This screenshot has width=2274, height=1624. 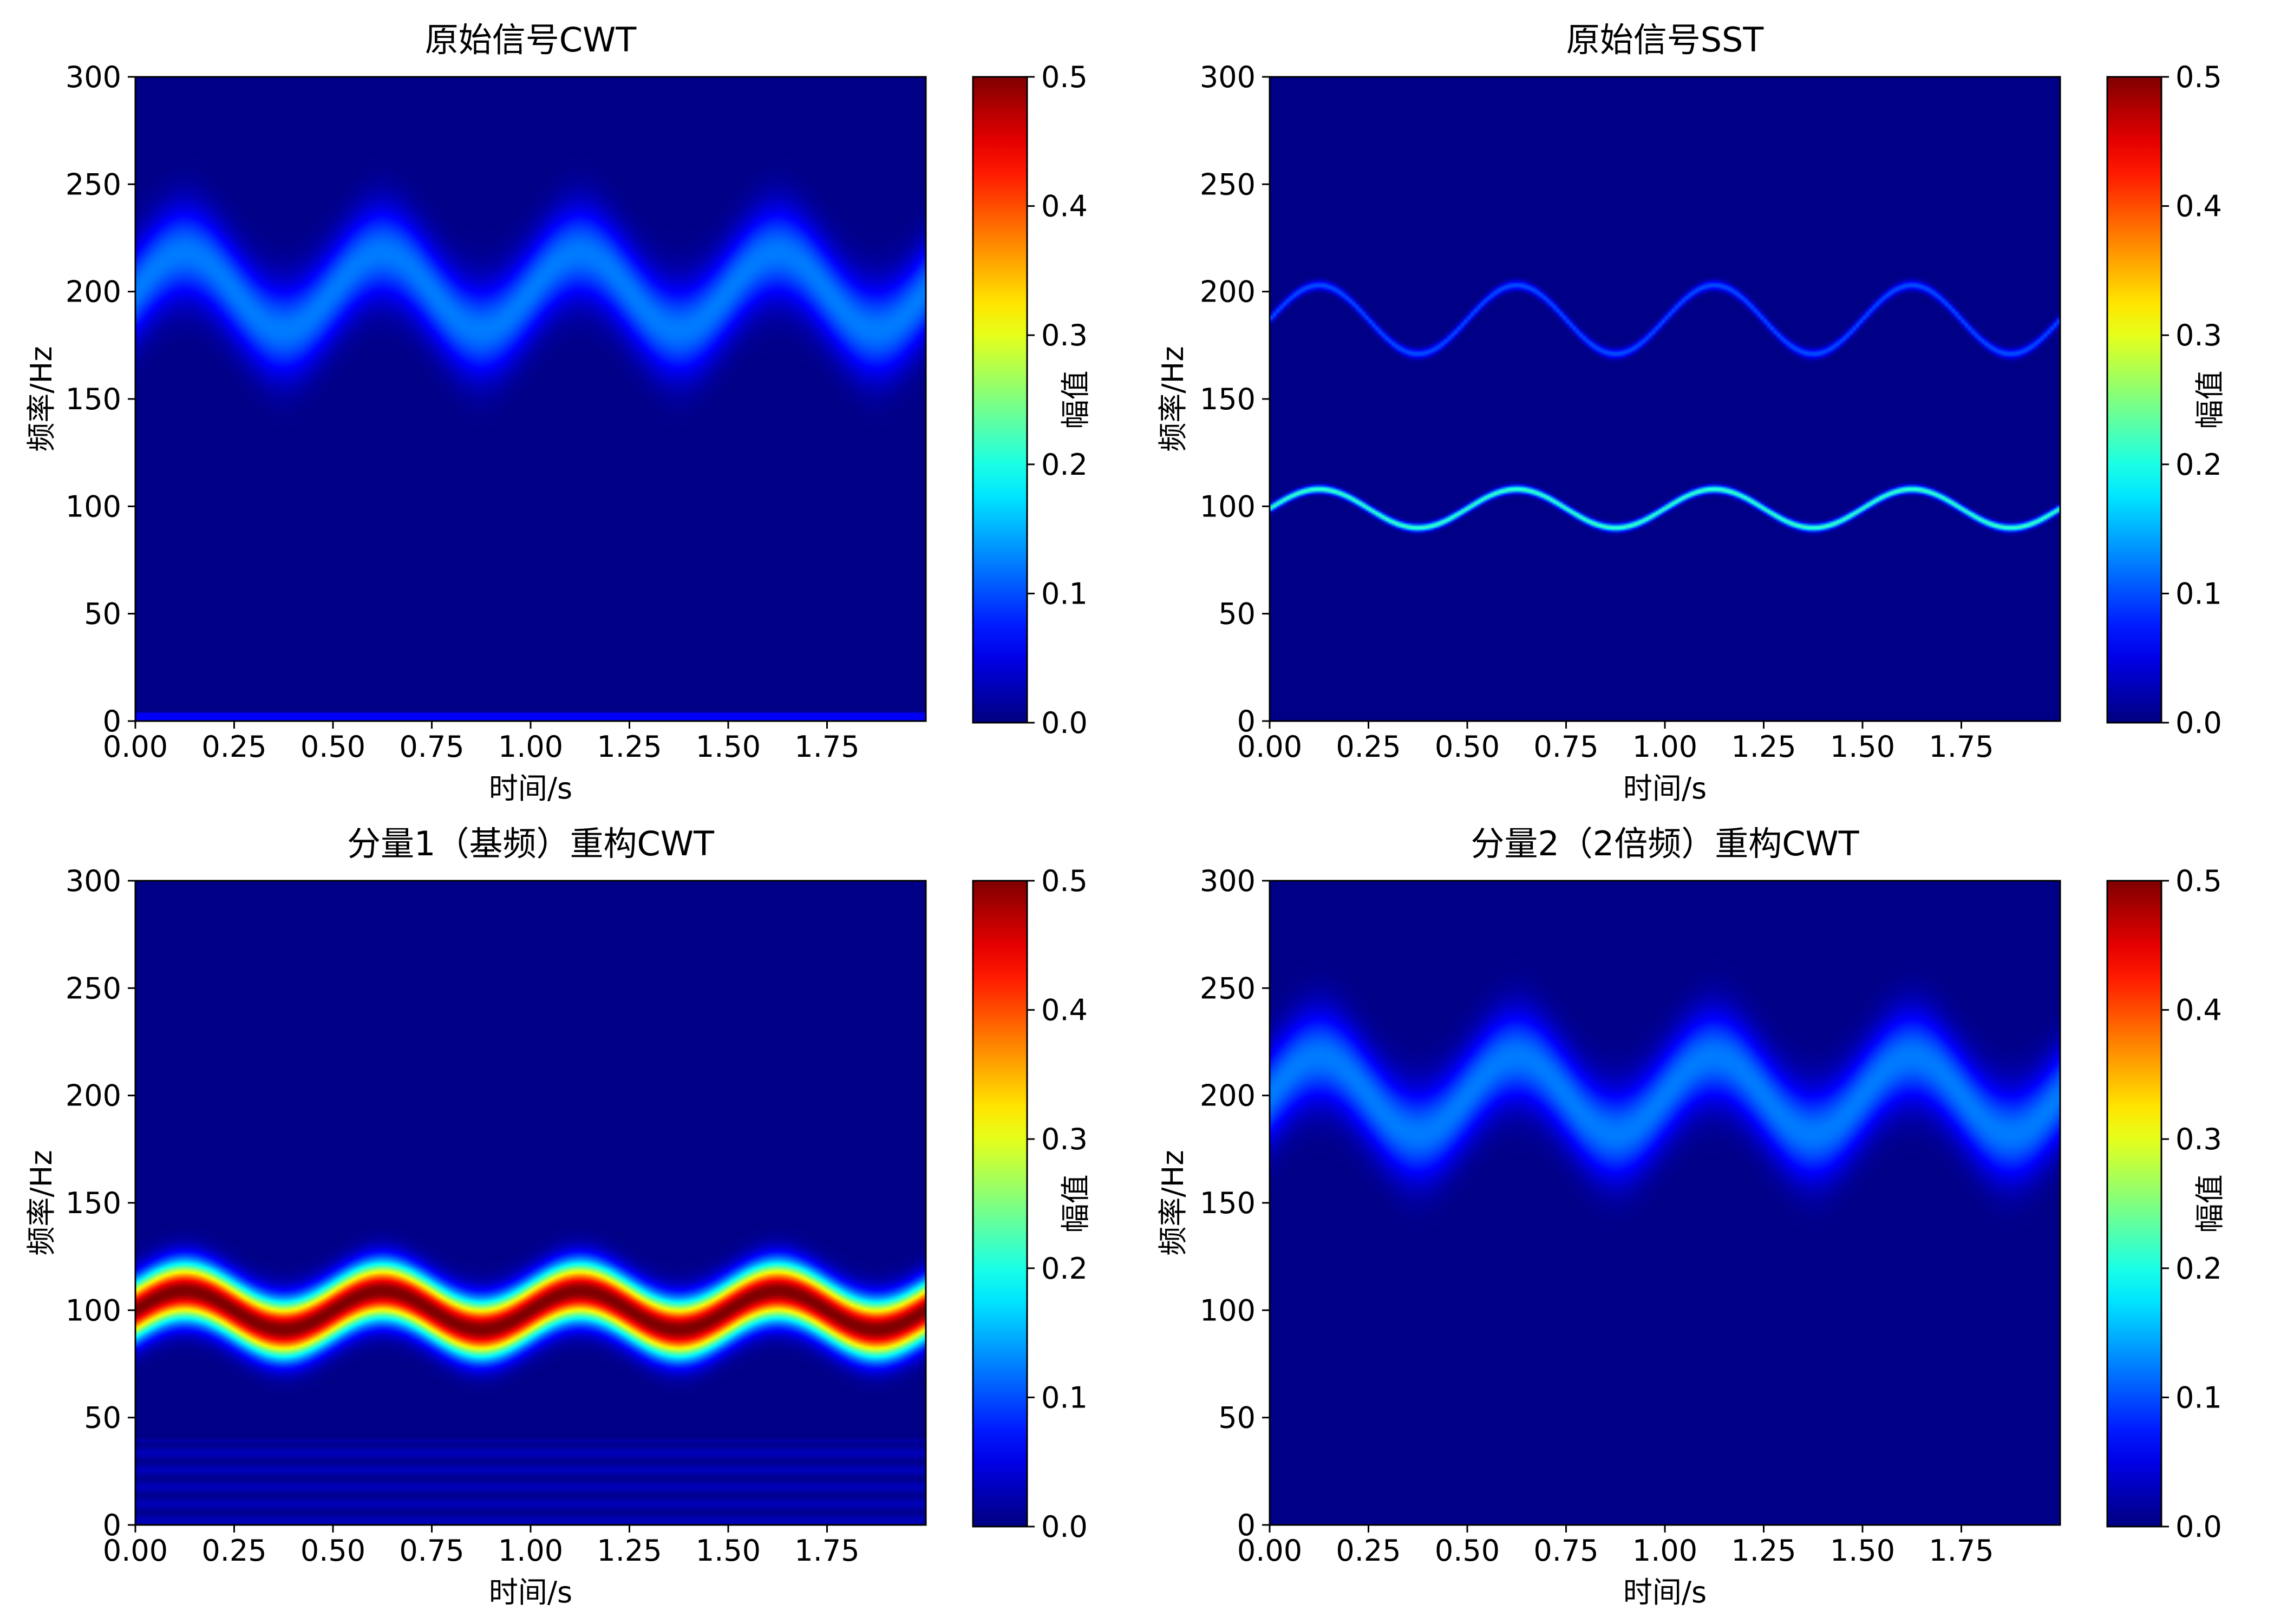 What do you see at coordinates (1666, 40) in the screenshot?
I see `chart-title: 原始信号SST` at bounding box center [1666, 40].